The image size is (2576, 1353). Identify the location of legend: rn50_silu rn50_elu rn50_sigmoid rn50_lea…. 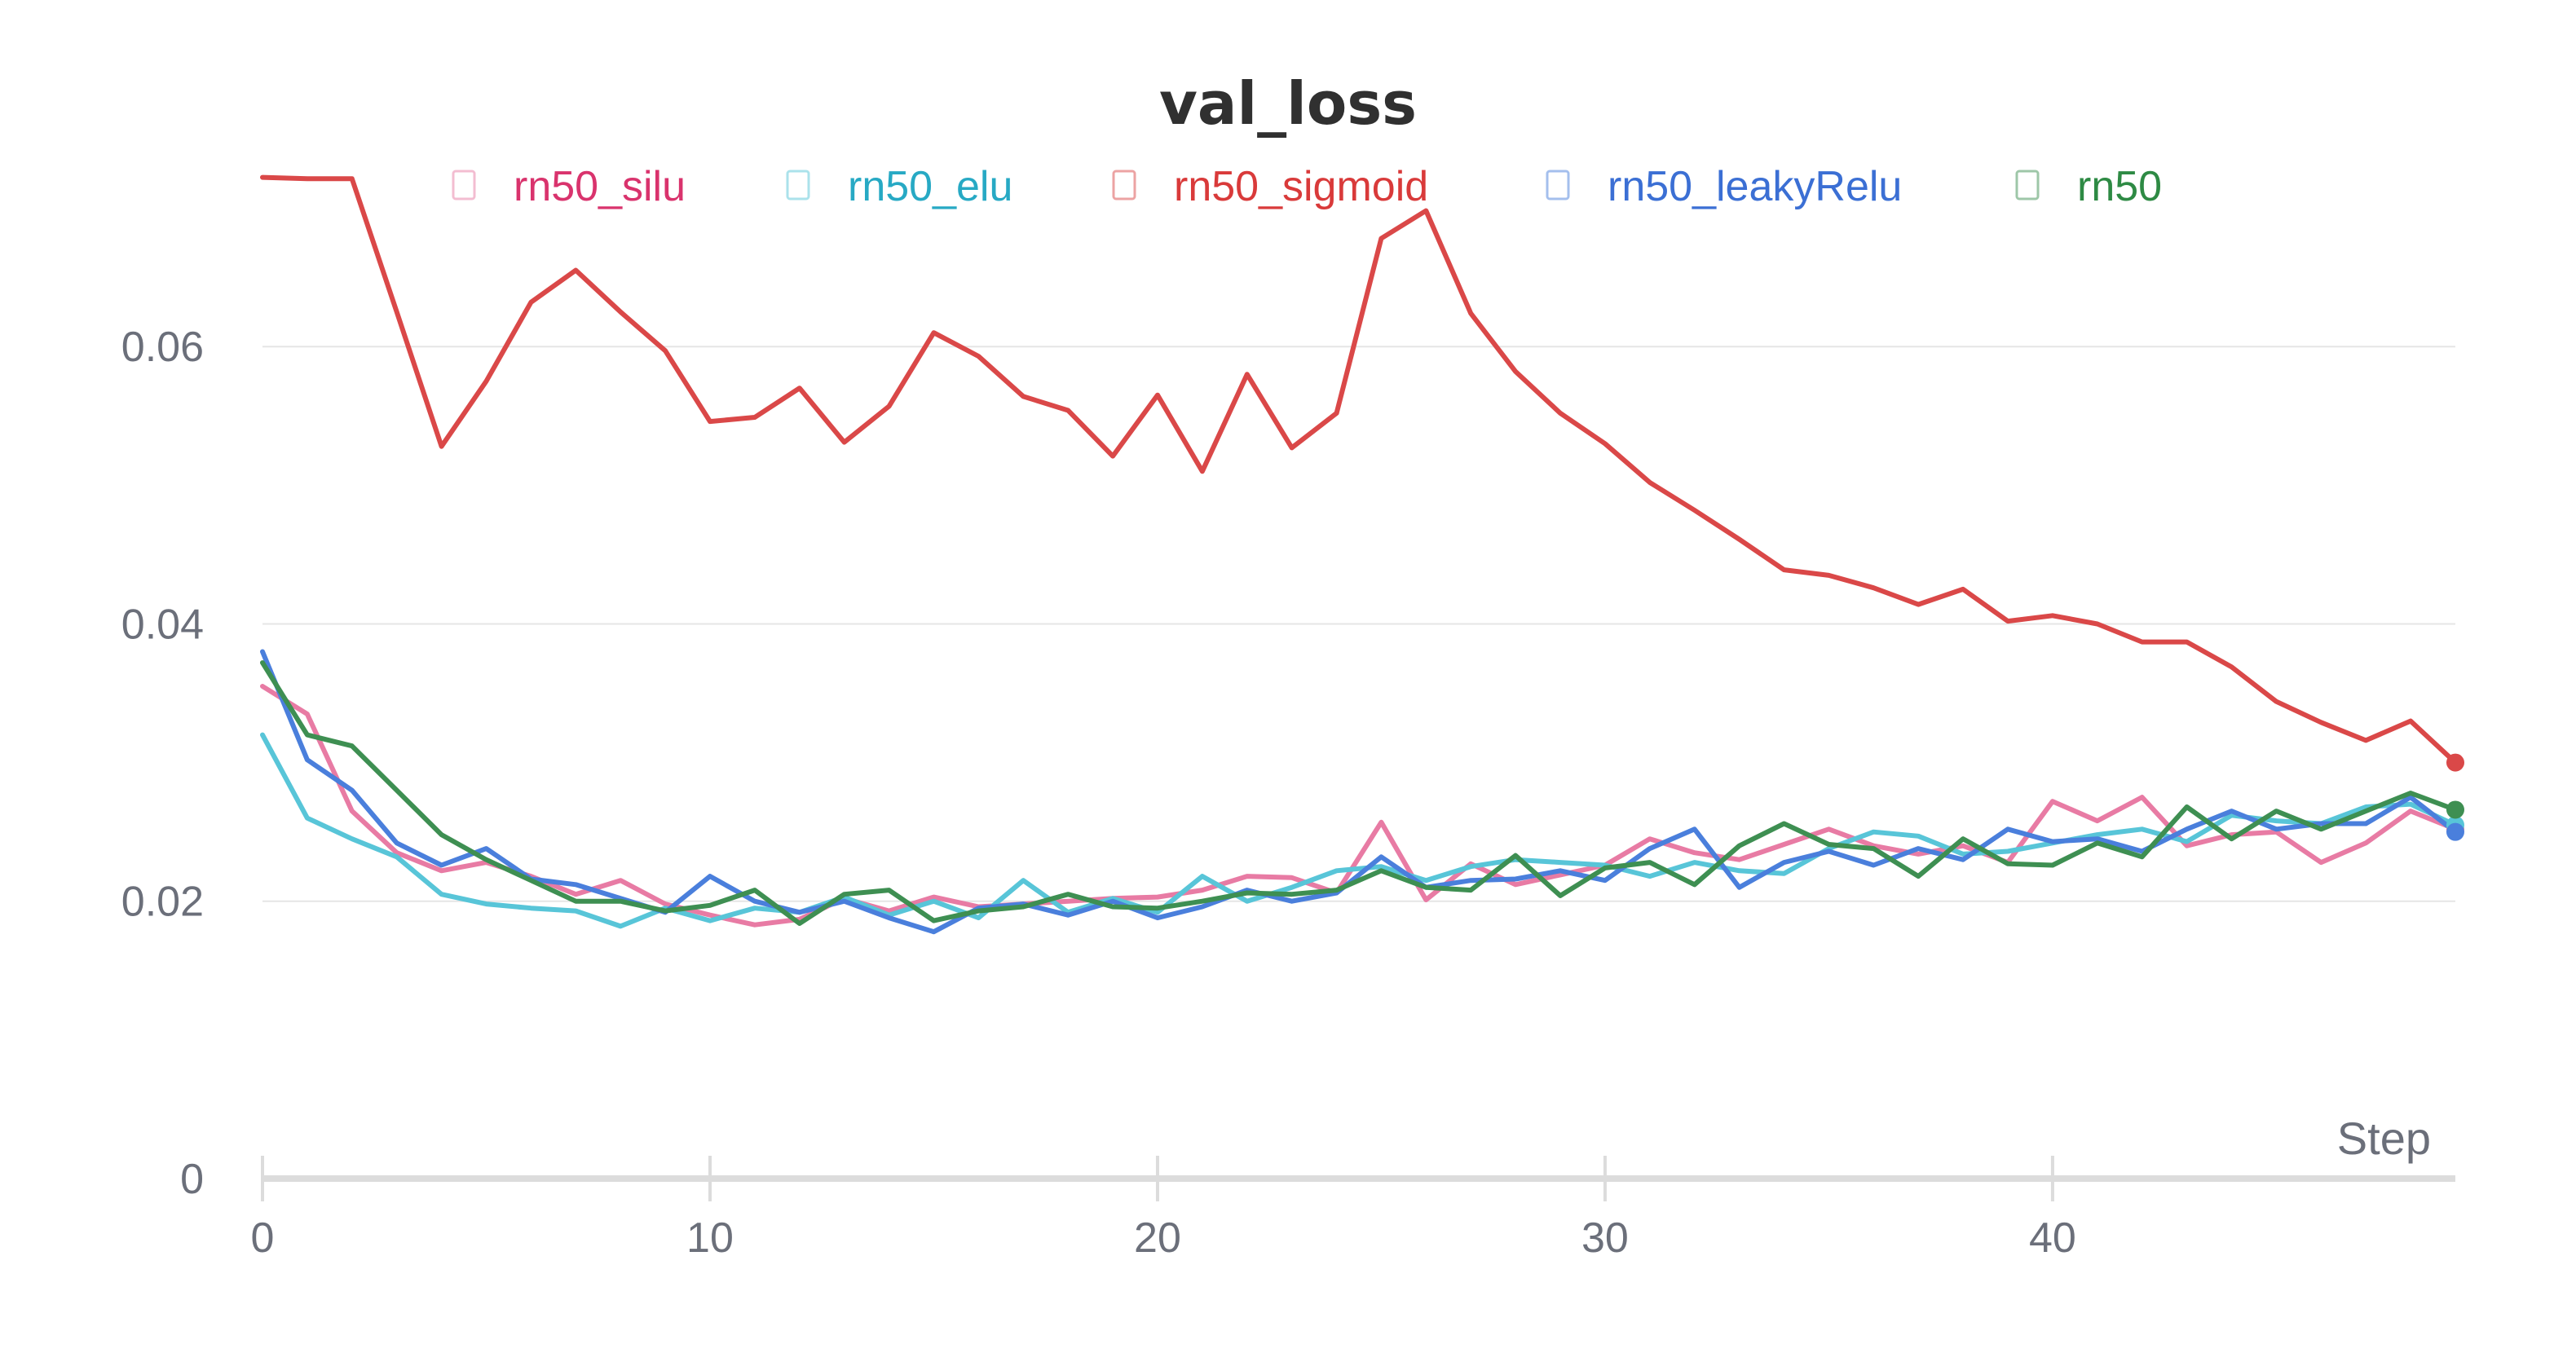
(1307, 186).